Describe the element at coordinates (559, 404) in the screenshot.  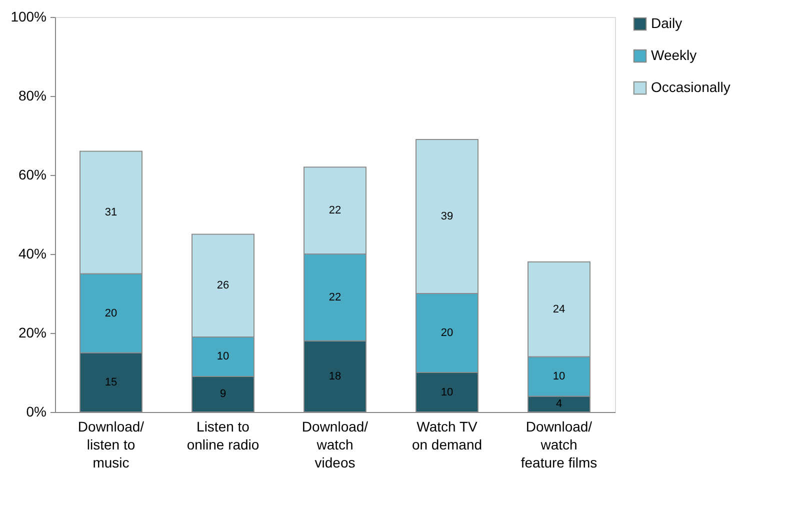
I see `data-label: 4` at that location.